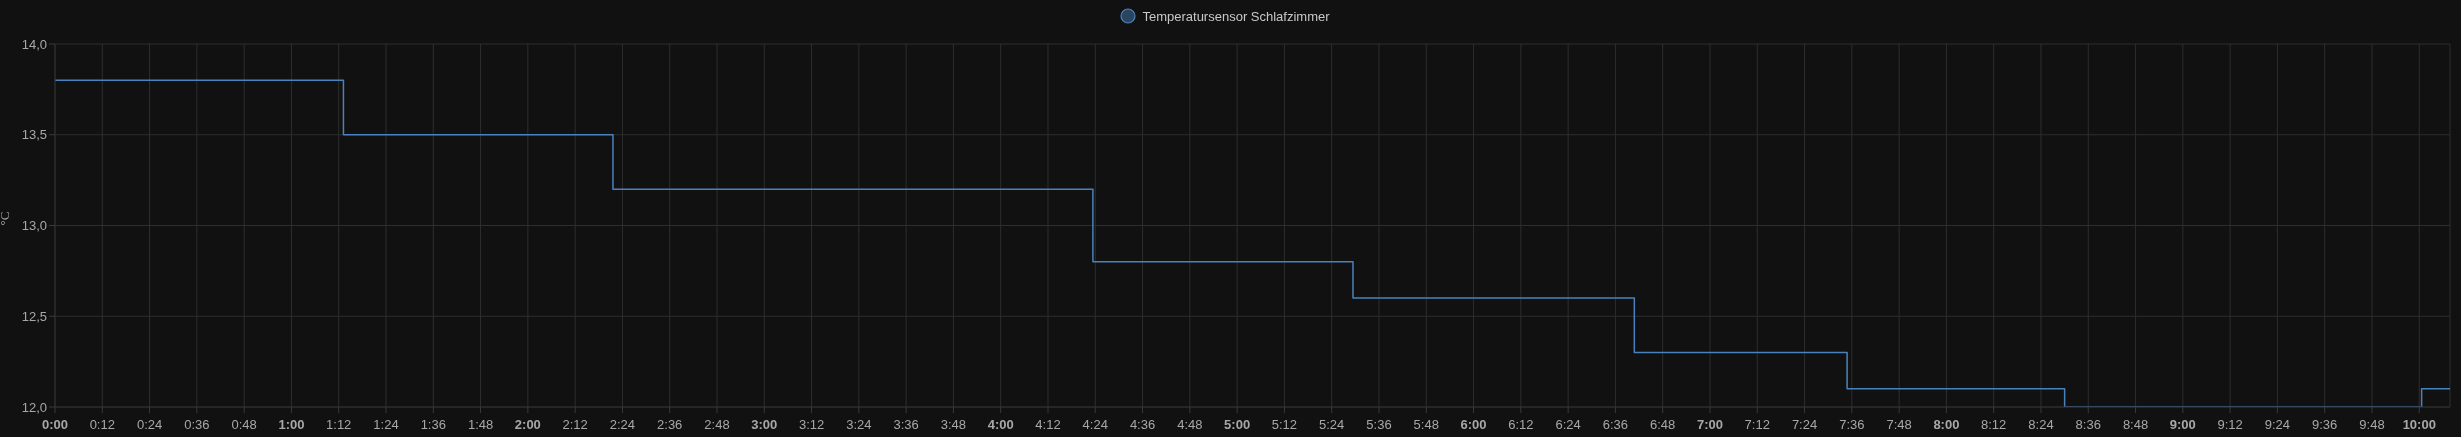  I want to click on legend-label: Temperatursensor Schlafzimmer, so click(1235, 16).